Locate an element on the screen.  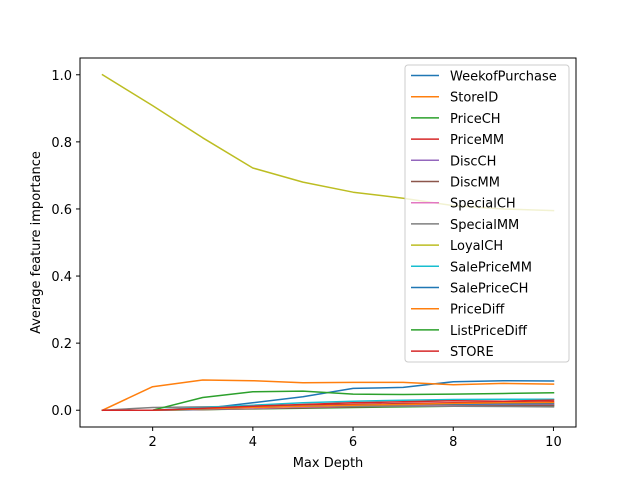
legend-label-10: SalePriceCH is located at coordinates (489, 289).